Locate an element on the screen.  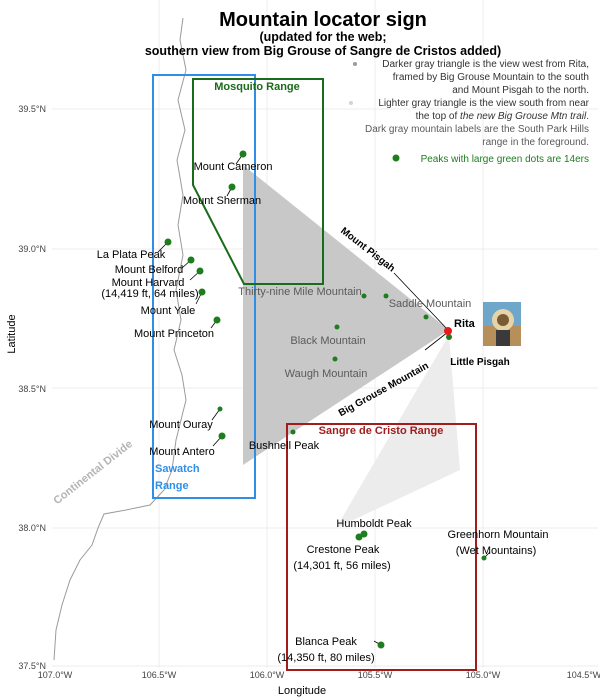
waugh-label: Waugh Mountain is located at coordinates (326, 374).